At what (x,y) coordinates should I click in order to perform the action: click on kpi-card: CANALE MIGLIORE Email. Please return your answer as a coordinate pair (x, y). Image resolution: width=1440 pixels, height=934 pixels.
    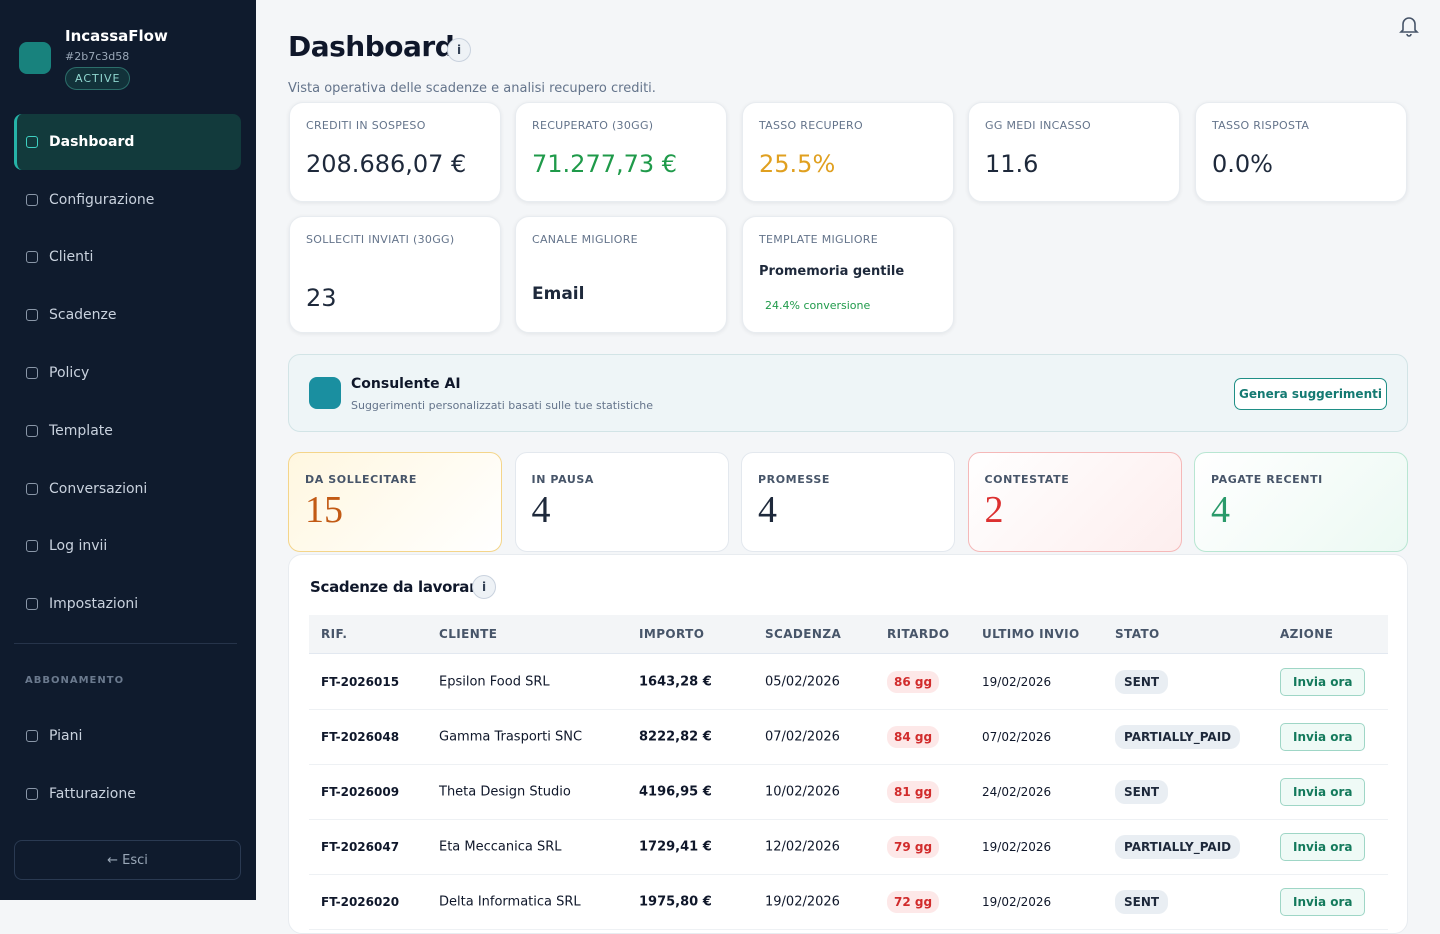
    Looking at the image, I should click on (621, 274).